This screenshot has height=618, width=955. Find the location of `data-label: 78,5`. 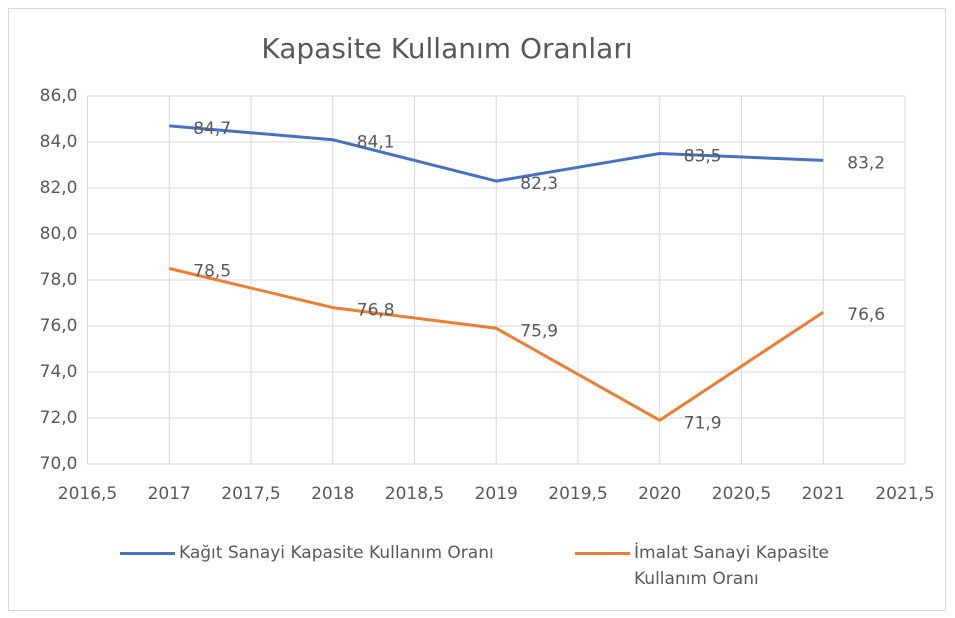

data-label: 78,5 is located at coordinates (212, 272).